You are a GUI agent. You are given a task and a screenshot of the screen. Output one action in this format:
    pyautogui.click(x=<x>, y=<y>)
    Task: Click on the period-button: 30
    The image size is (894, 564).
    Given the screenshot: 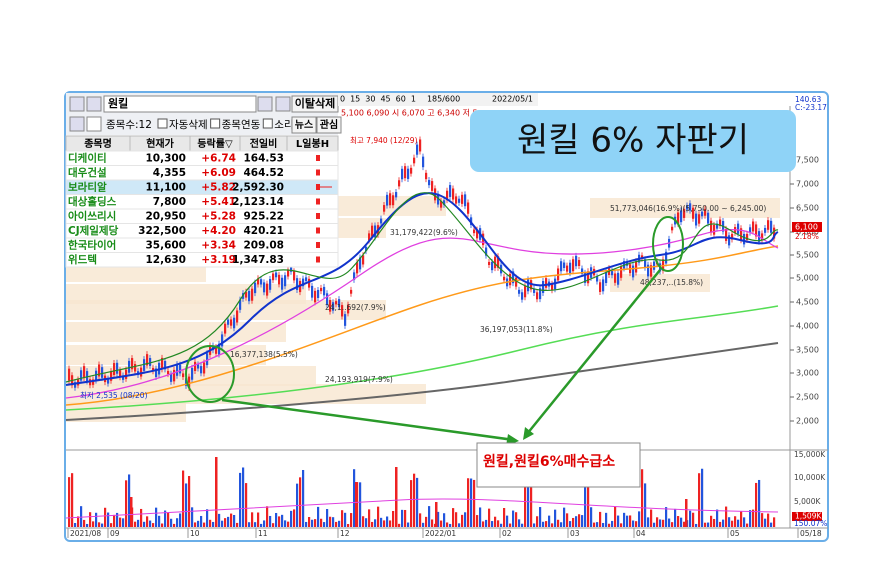 What is the action you would take?
    pyautogui.click(x=370, y=99)
    